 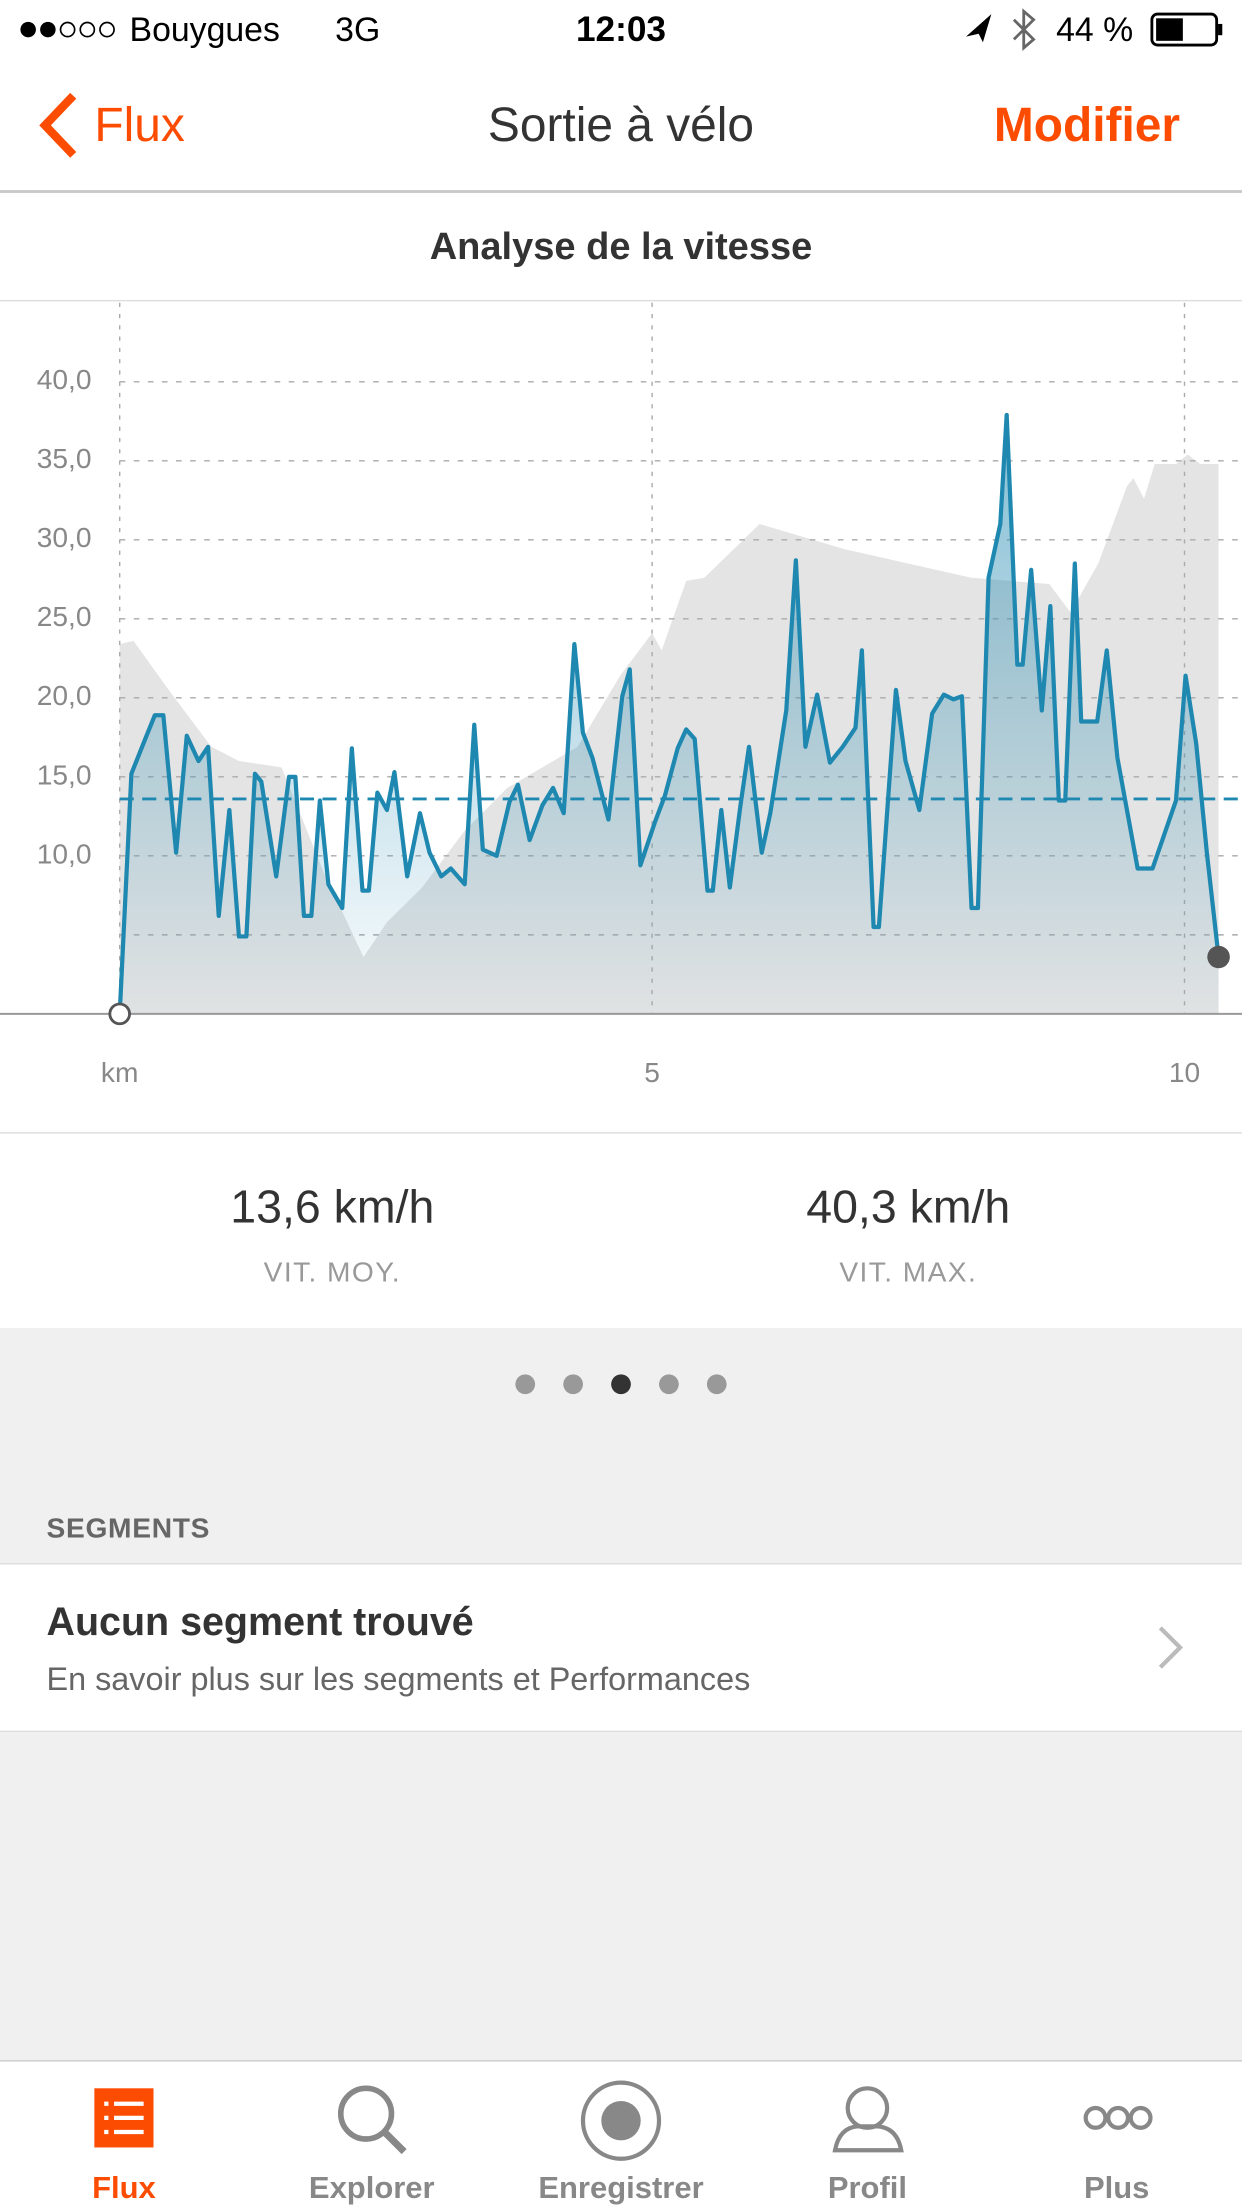 I want to click on segments-cell, so click(x=621, y=1648).